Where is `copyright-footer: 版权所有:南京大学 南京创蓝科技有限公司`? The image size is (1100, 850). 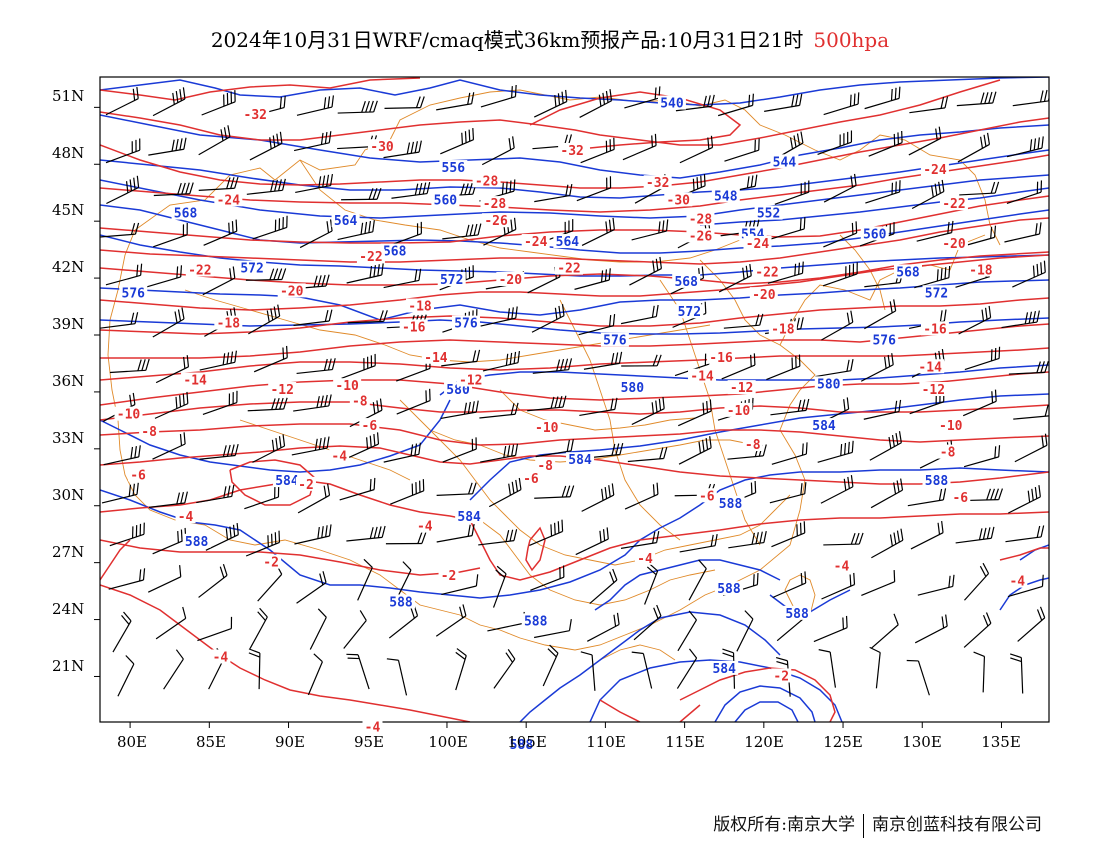
copyright-footer: 版权所有:南京大学 南京创蓝科技有限公司 is located at coordinates (877, 824).